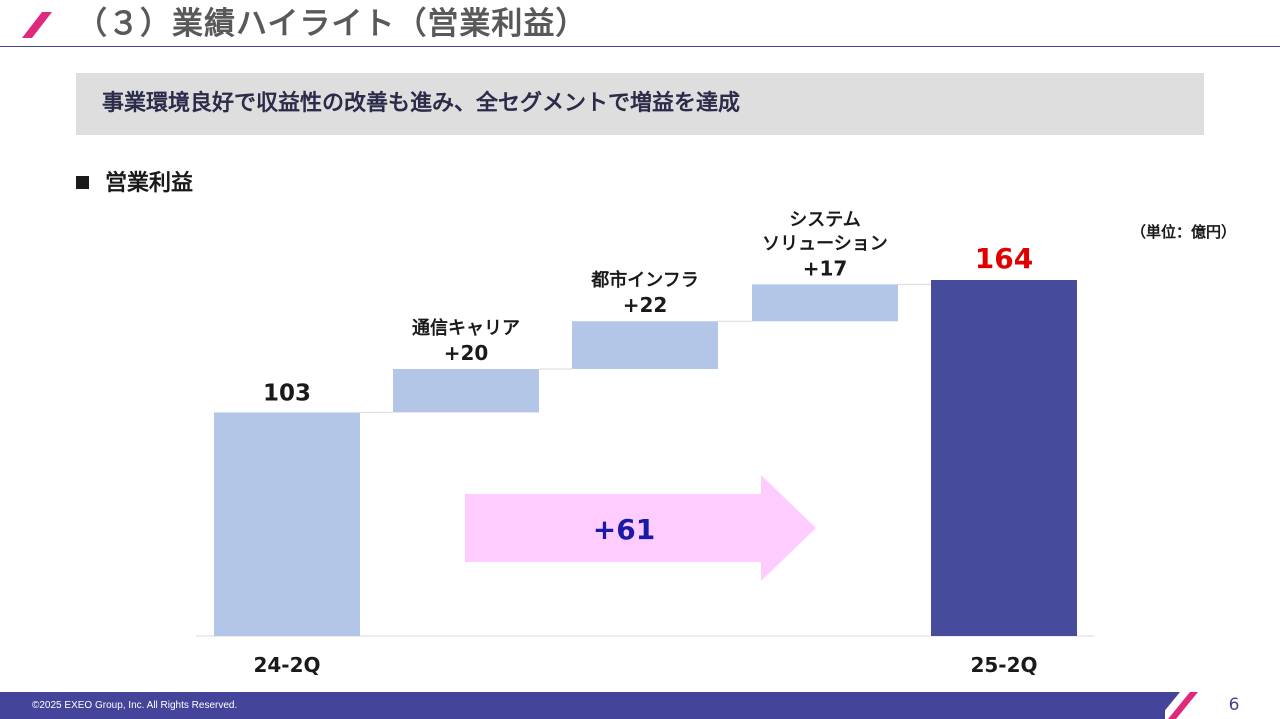 This screenshot has width=1280, height=719. Describe the element at coordinates (1234, 705) in the screenshot. I see `page-number: 6` at that location.